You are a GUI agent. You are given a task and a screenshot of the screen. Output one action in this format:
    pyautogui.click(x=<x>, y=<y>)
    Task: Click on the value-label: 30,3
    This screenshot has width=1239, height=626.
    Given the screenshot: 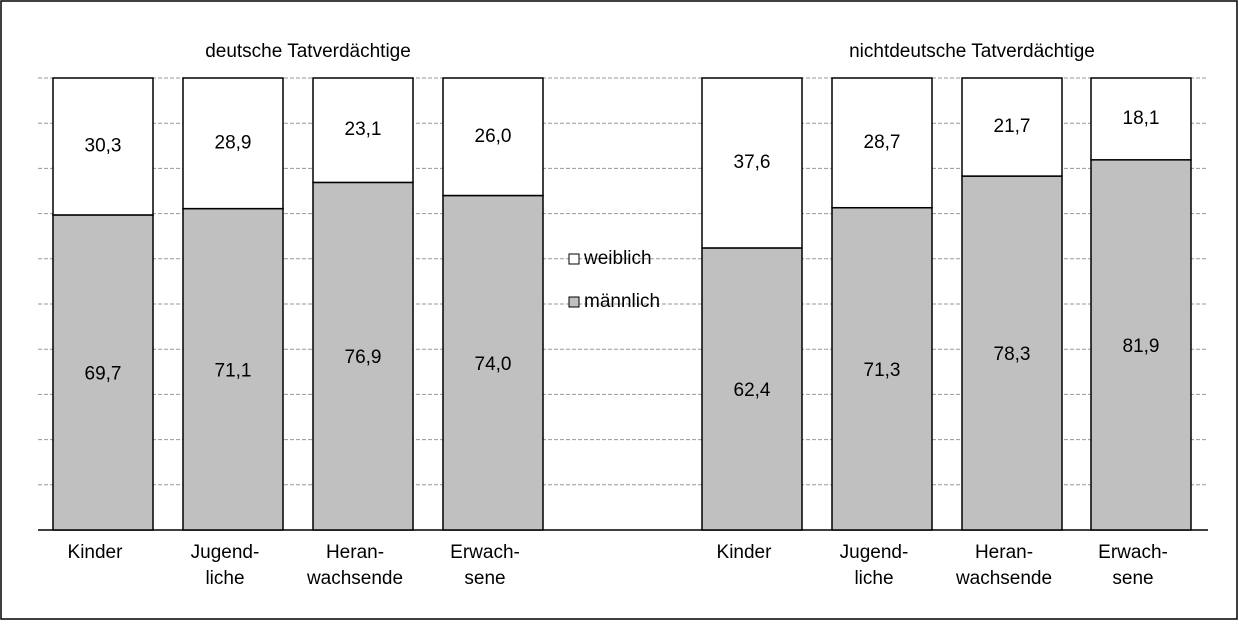 What is the action you would take?
    pyautogui.click(x=103, y=145)
    